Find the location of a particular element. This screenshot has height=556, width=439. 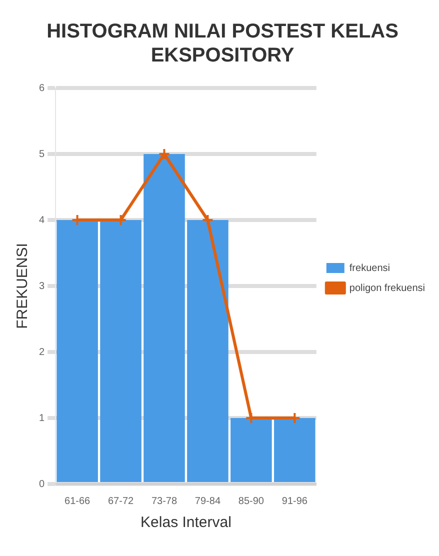

y-tick-label: 5 is located at coordinates (42, 154).